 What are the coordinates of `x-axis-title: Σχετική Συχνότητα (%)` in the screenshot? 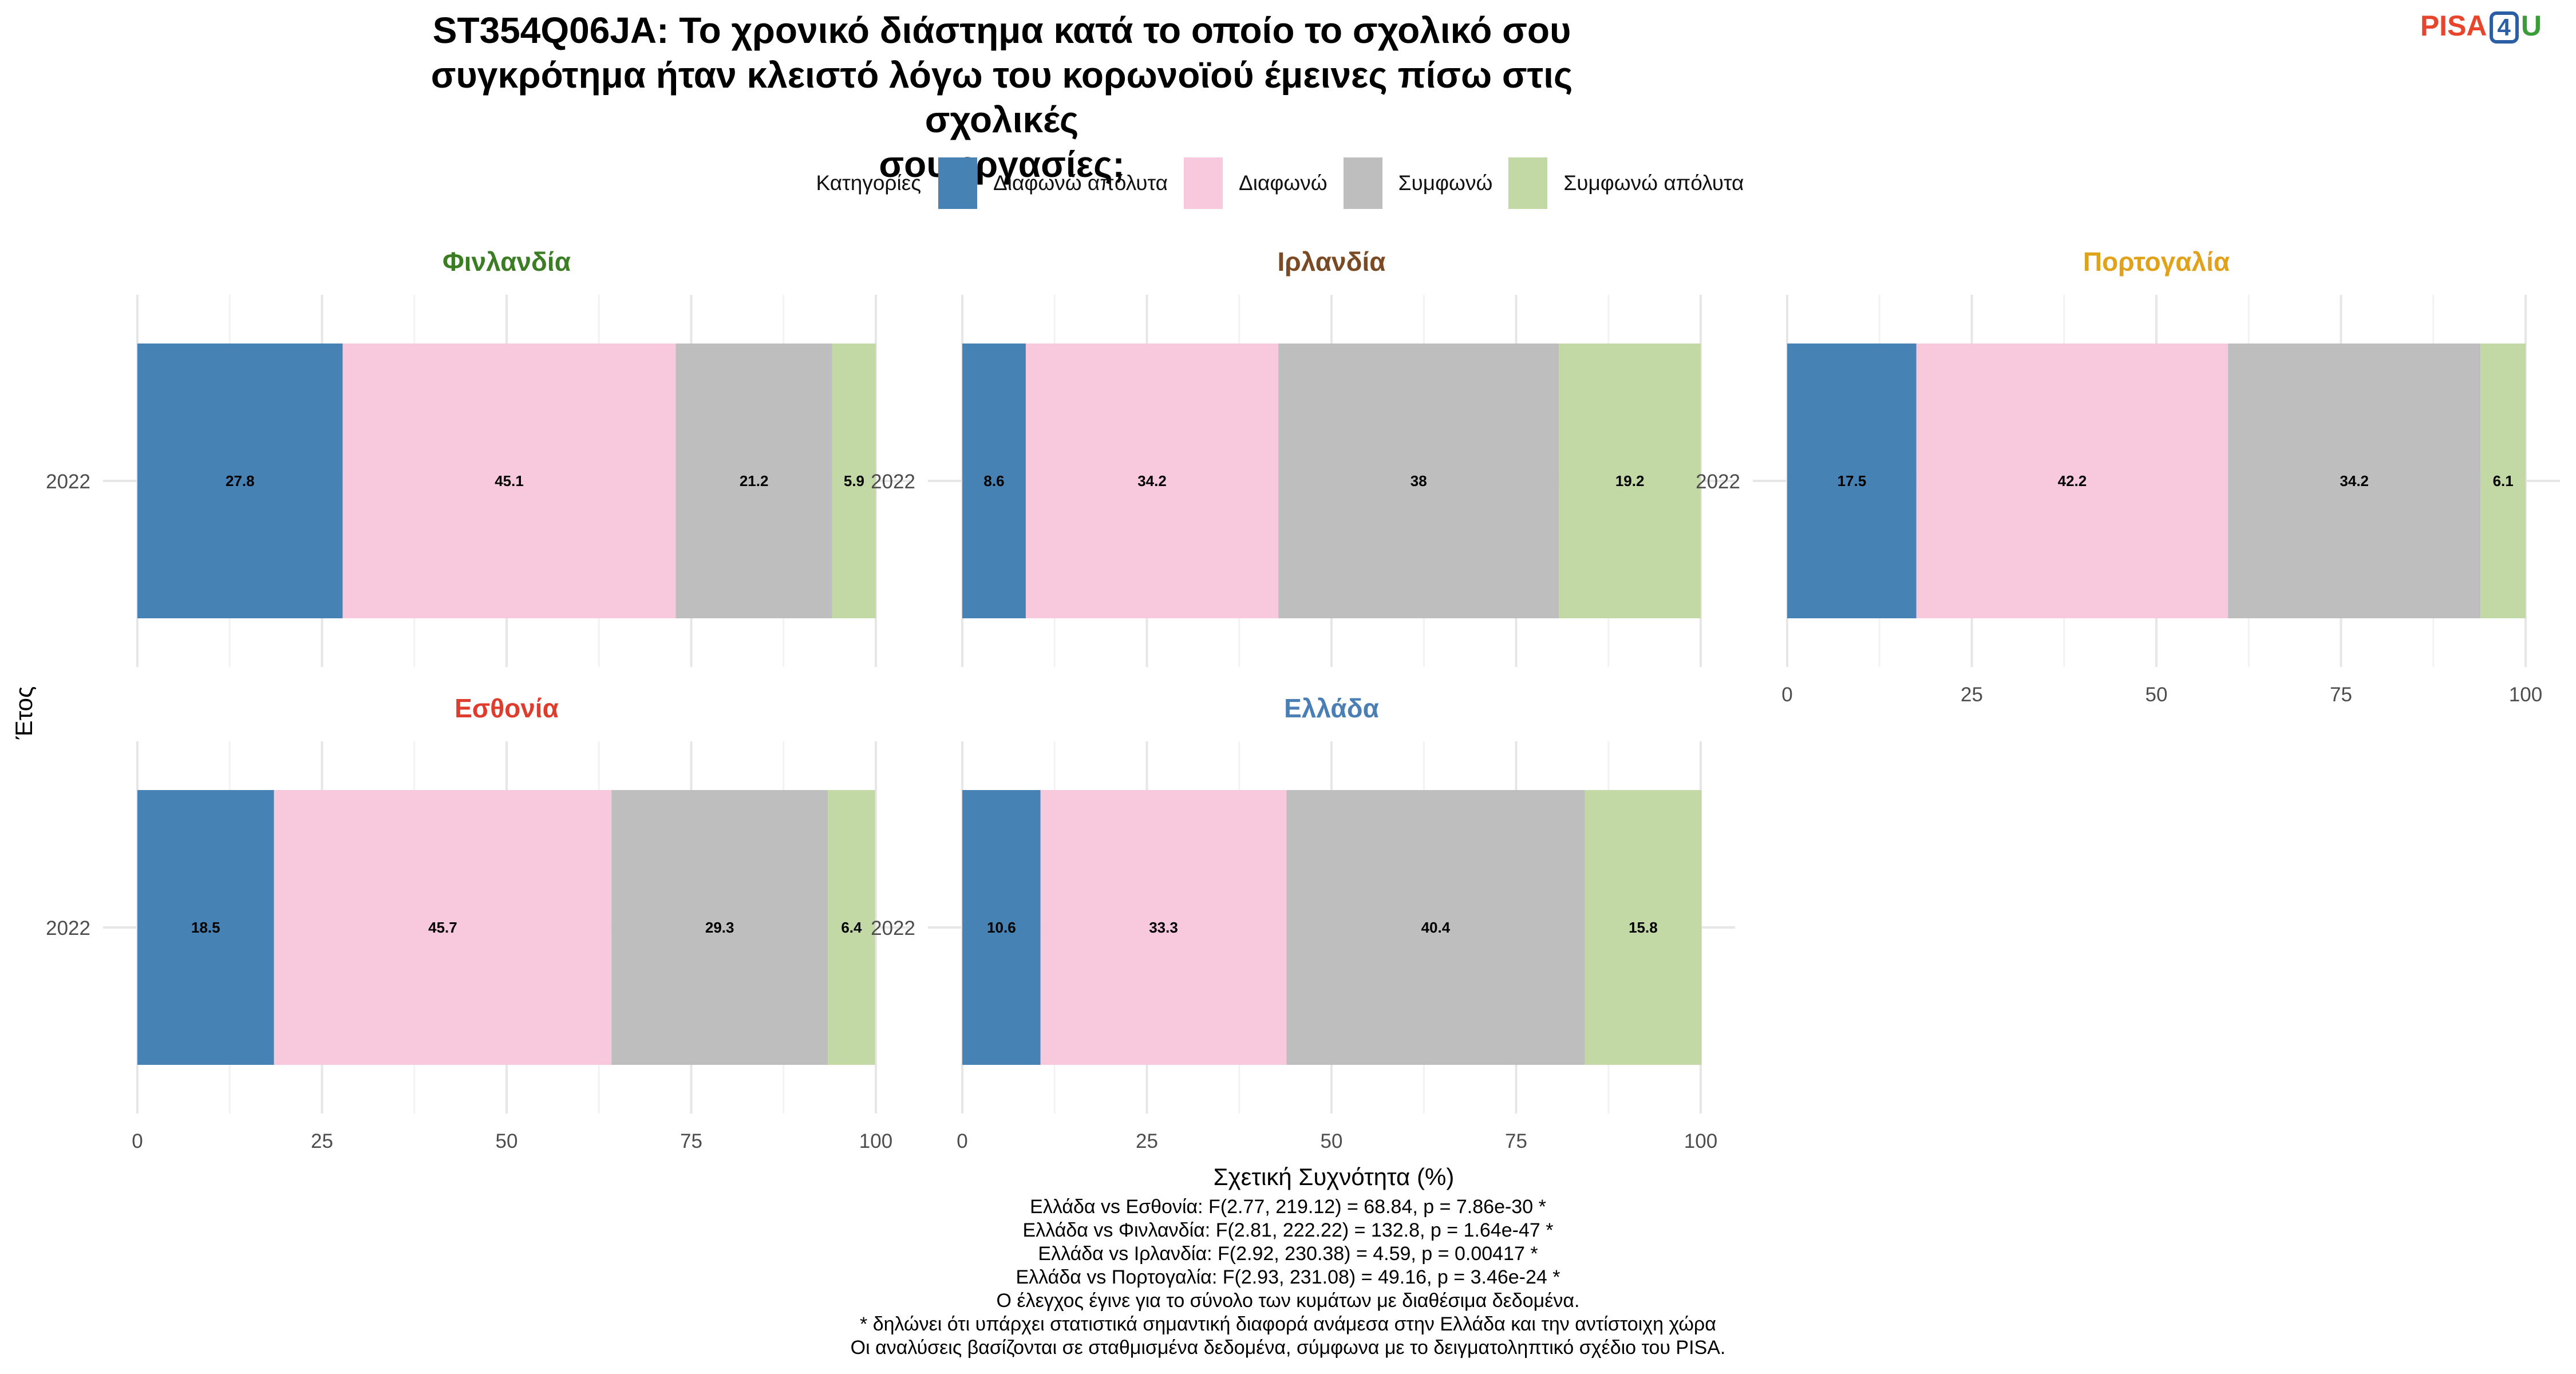 It's located at (1334, 1176).